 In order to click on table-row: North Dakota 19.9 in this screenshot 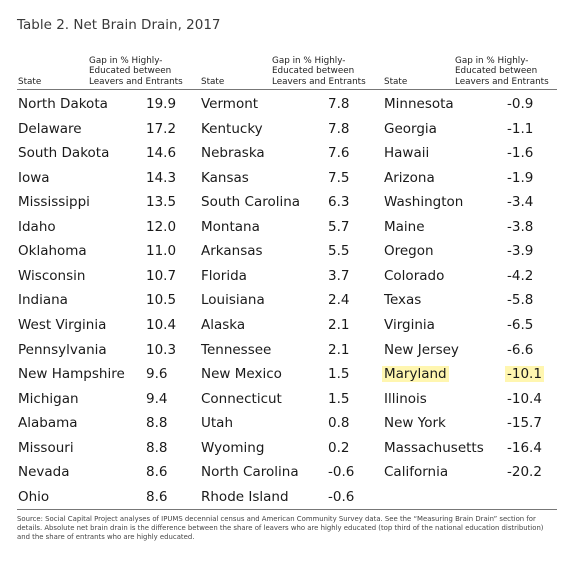, I will do `click(108, 105)`.